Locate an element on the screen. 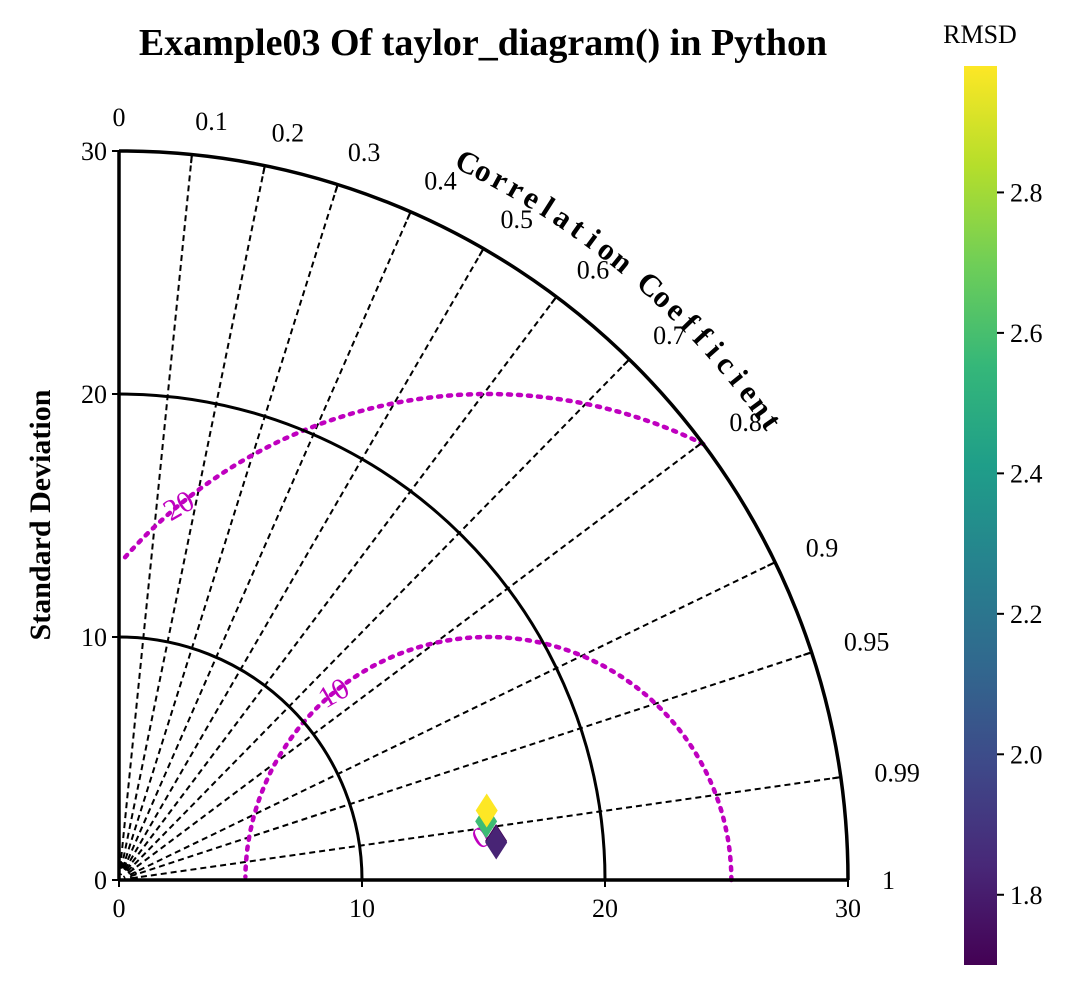  correlation-tick-label: 0 is located at coordinates (119, 117).